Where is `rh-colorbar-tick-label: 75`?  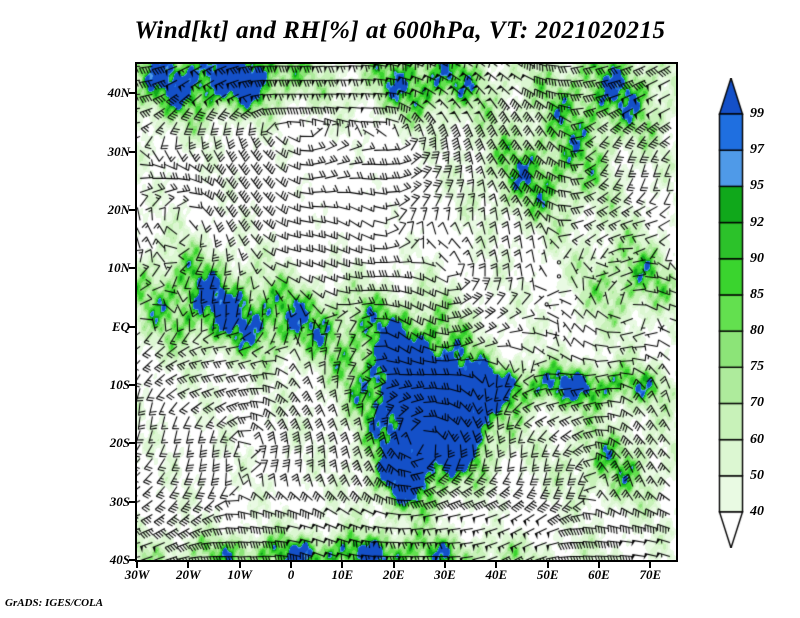 rh-colorbar-tick-label: 75 is located at coordinates (757, 367).